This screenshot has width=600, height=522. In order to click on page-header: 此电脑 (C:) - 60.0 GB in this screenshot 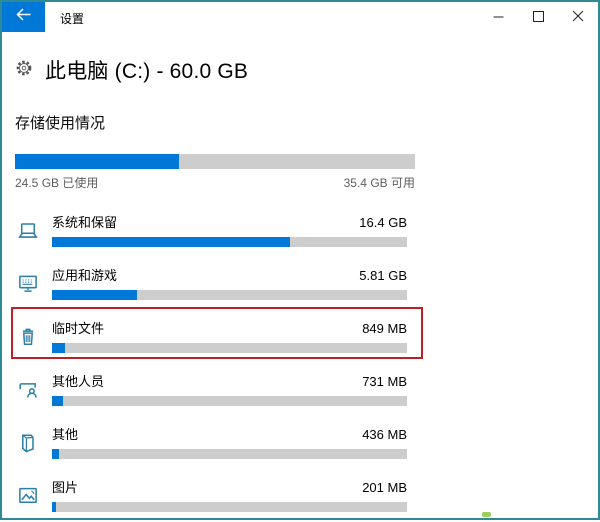, I will do `click(306, 70)`.